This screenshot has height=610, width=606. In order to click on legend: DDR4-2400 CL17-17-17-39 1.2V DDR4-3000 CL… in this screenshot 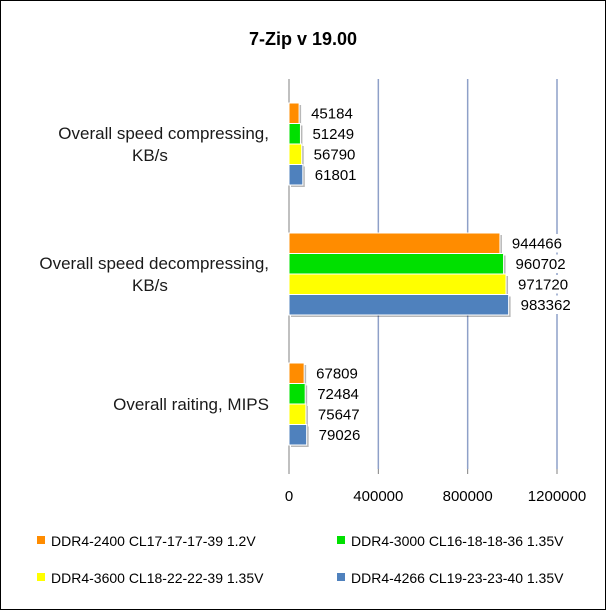, I will do `click(300, 559)`.